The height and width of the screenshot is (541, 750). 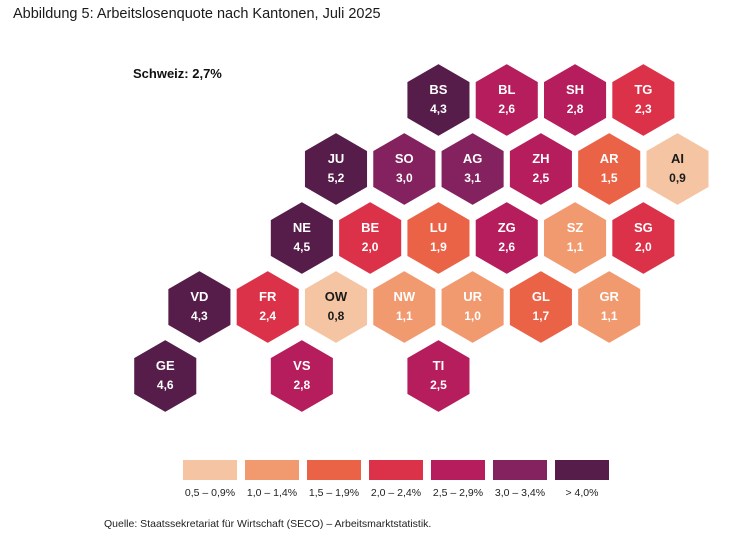 I want to click on legend-item: 3,0 – 3,4%, so click(x=520, y=479).